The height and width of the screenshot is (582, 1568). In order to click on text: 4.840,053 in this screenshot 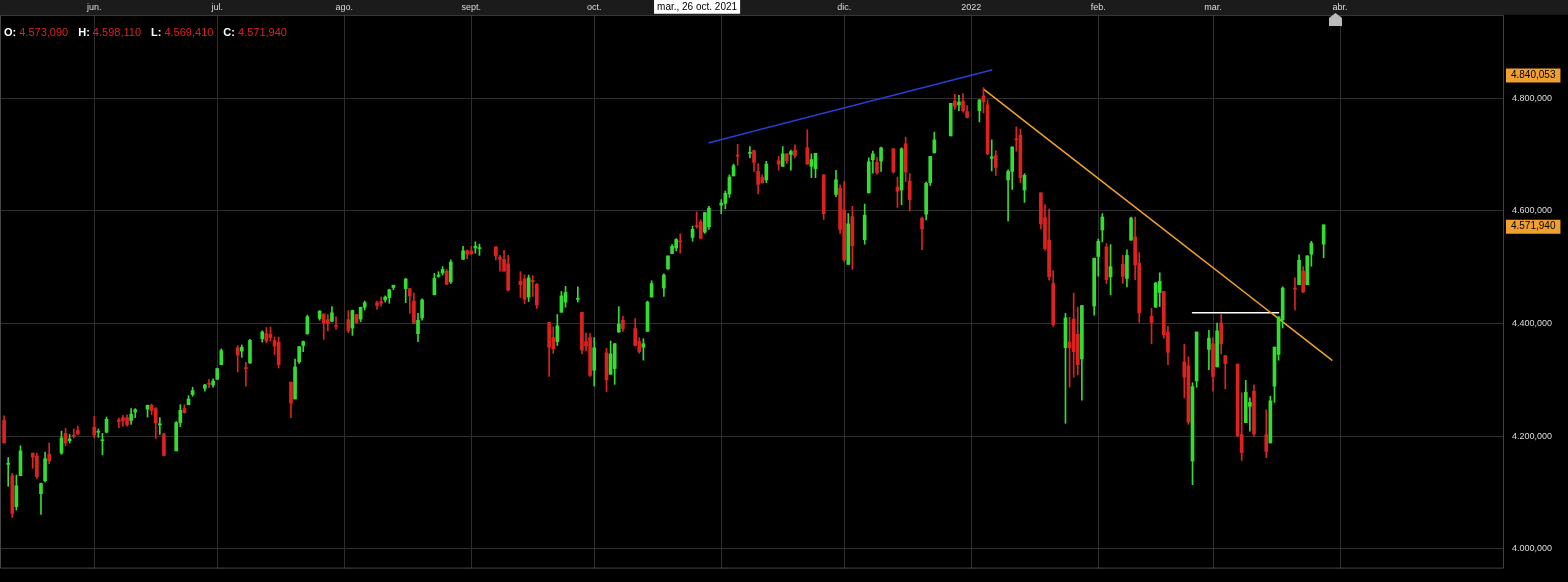, I will do `click(1533, 75)`.